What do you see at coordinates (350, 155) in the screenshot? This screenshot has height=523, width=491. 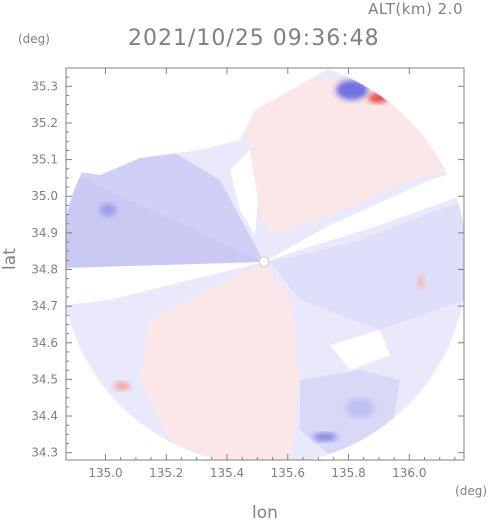 I see `northeast-sector` at bounding box center [350, 155].